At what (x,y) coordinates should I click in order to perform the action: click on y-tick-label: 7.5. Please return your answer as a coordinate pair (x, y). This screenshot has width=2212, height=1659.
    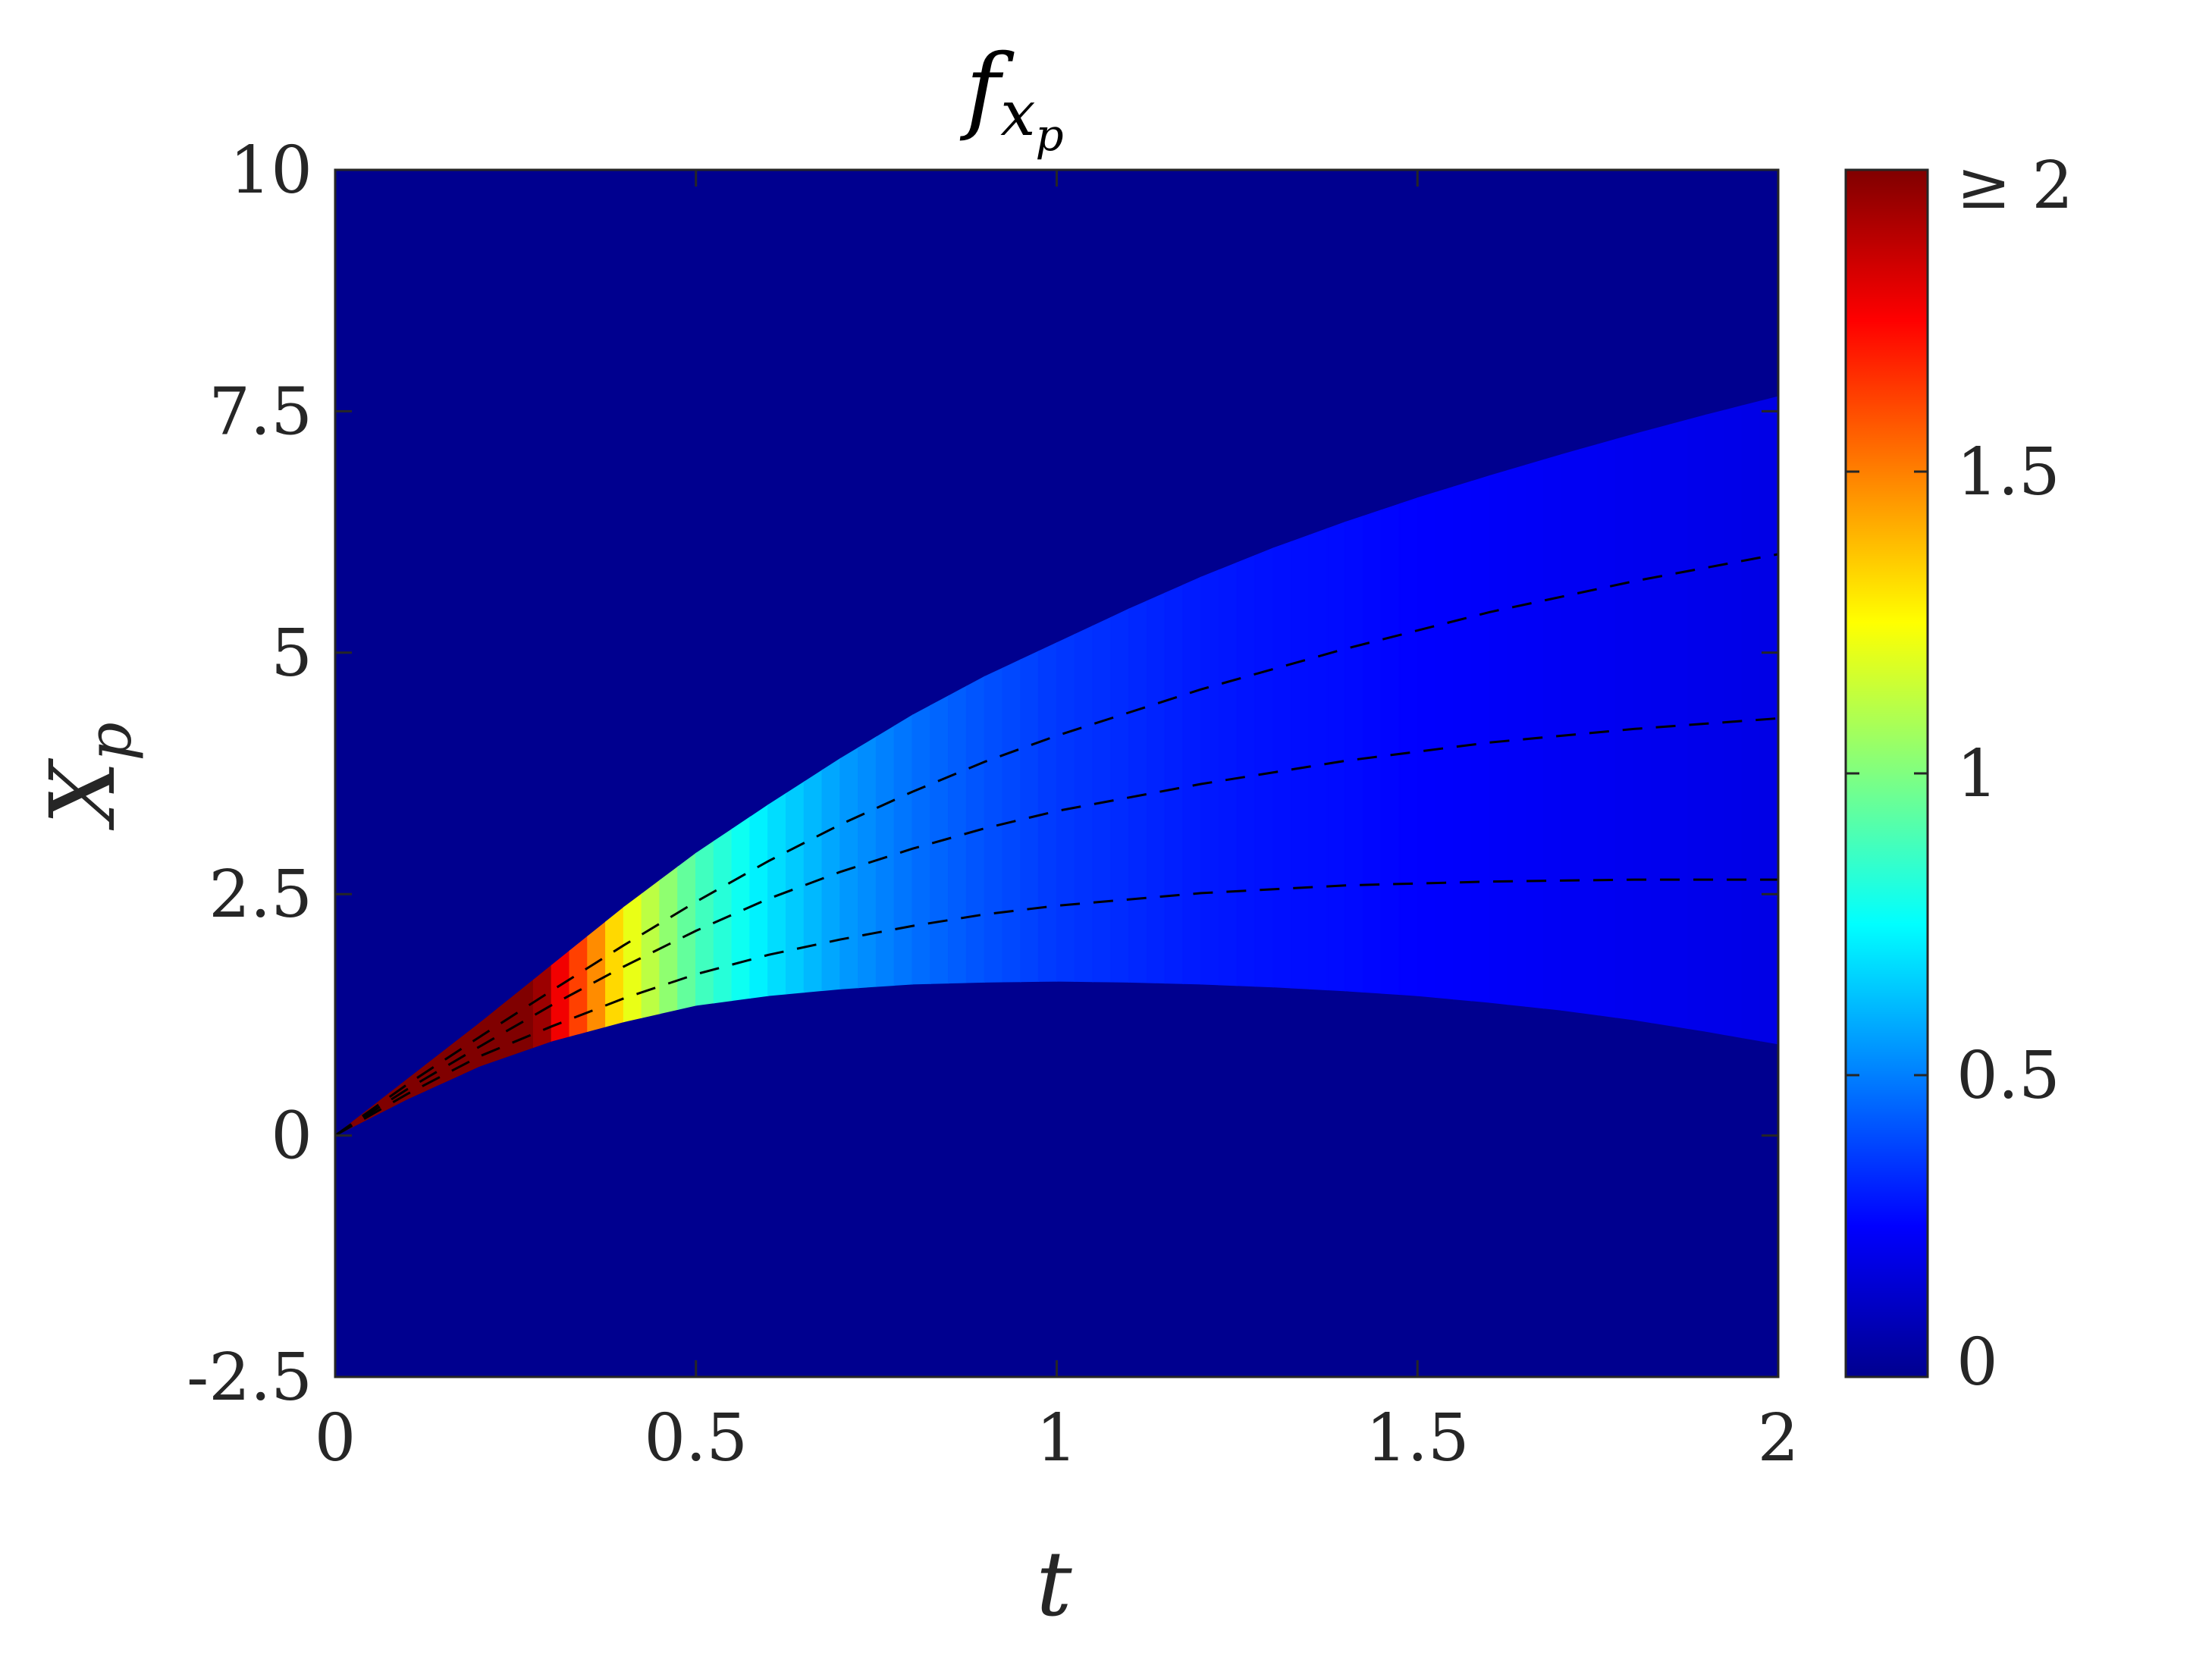
    Looking at the image, I should click on (260, 412).